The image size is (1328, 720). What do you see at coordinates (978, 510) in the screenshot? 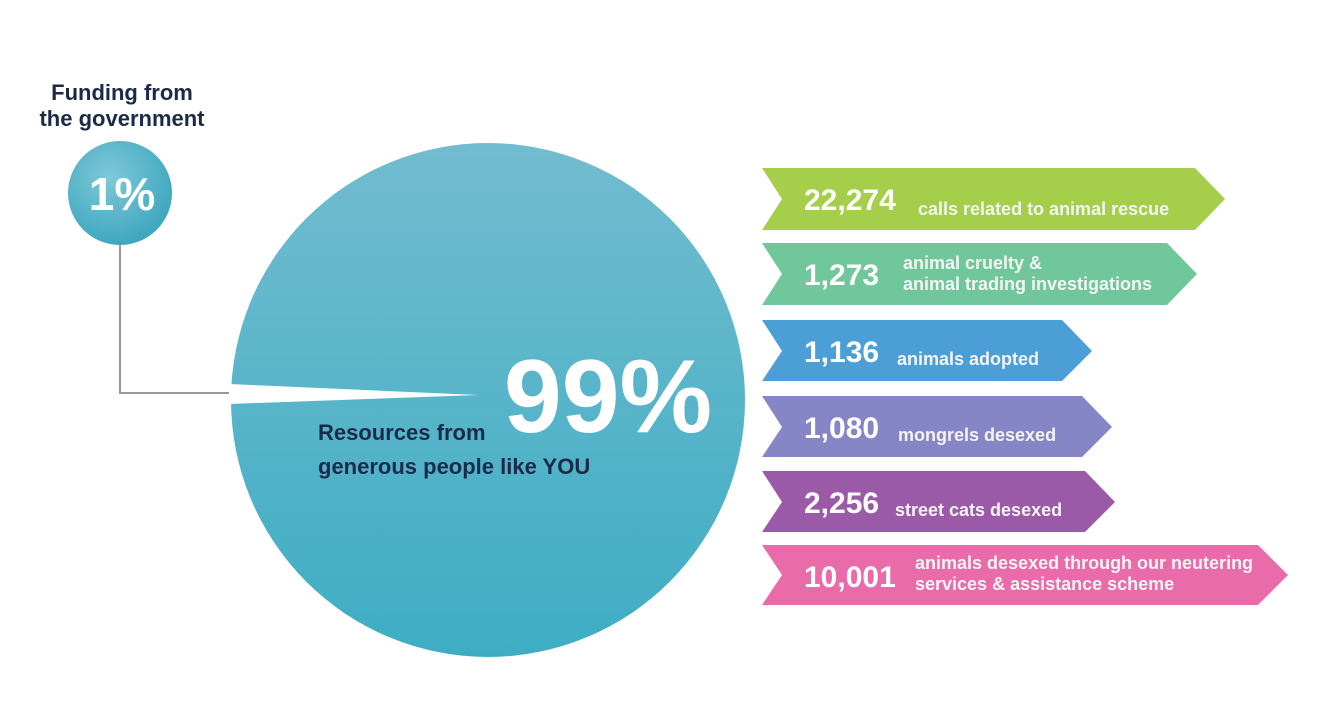
I see `stat-label: street cats desexed` at bounding box center [978, 510].